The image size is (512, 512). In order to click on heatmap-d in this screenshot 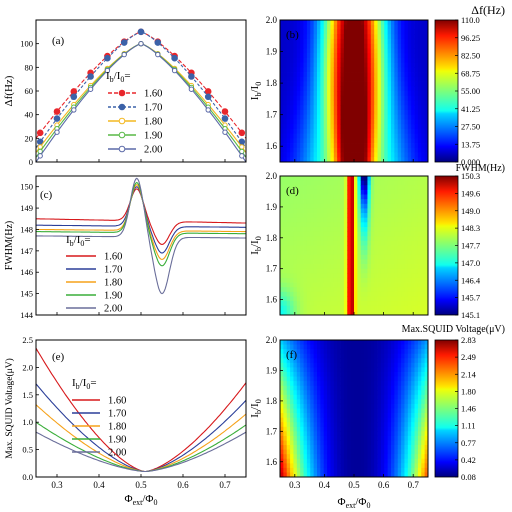, I will do `click(354, 246)`.